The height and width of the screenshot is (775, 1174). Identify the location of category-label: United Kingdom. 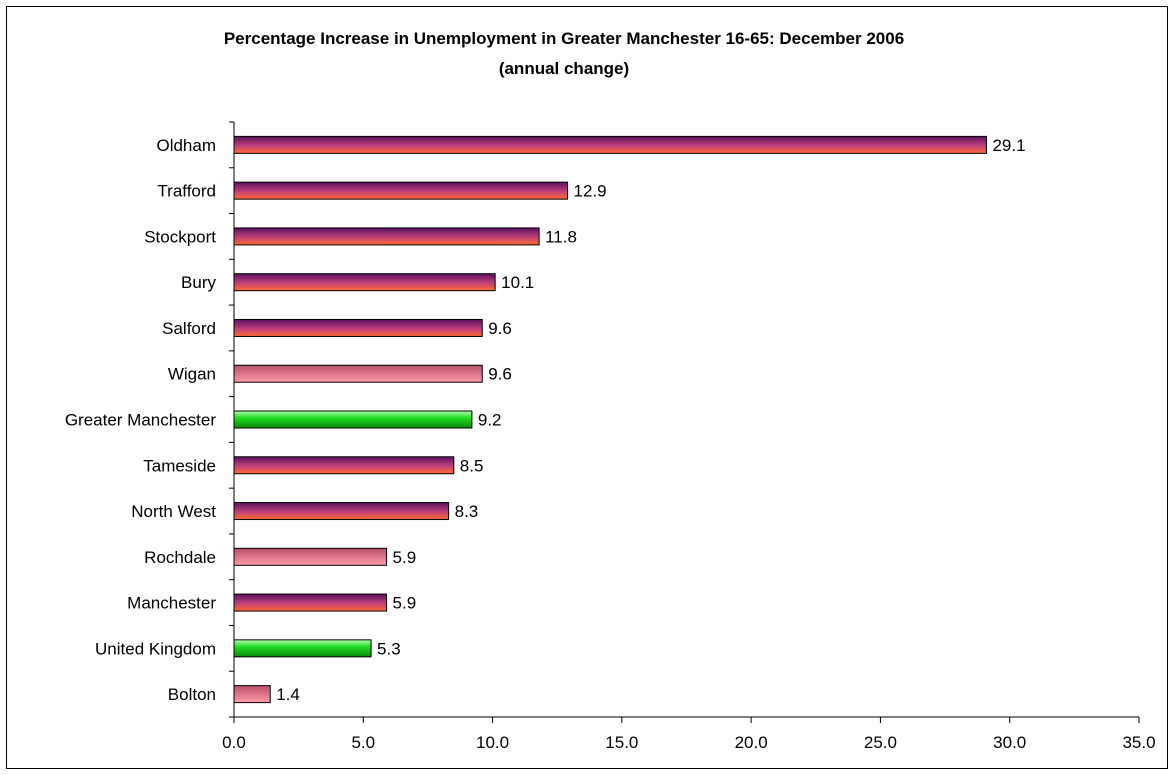
(155, 648).